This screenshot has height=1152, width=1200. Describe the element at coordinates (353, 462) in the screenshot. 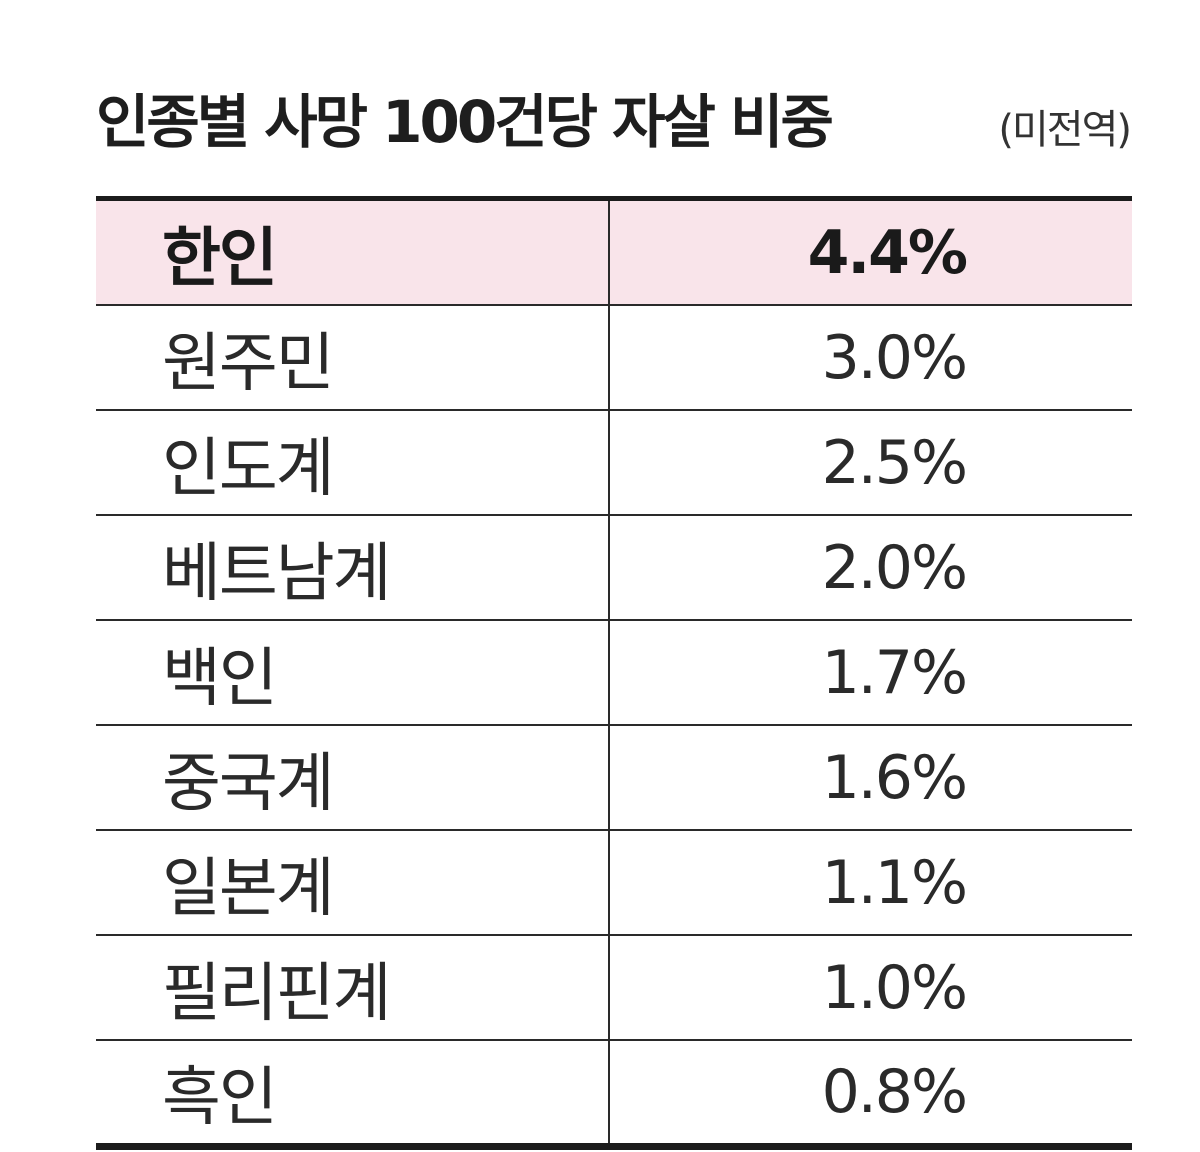

I see `row-label: 인도계` at that location.